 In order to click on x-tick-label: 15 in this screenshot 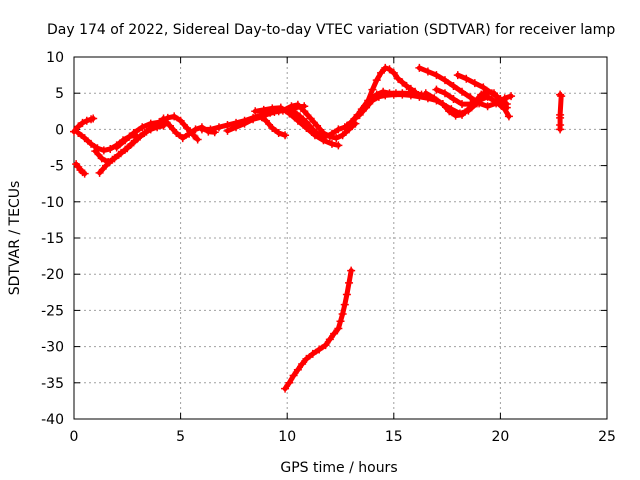, I will do `click(394, 437)`.